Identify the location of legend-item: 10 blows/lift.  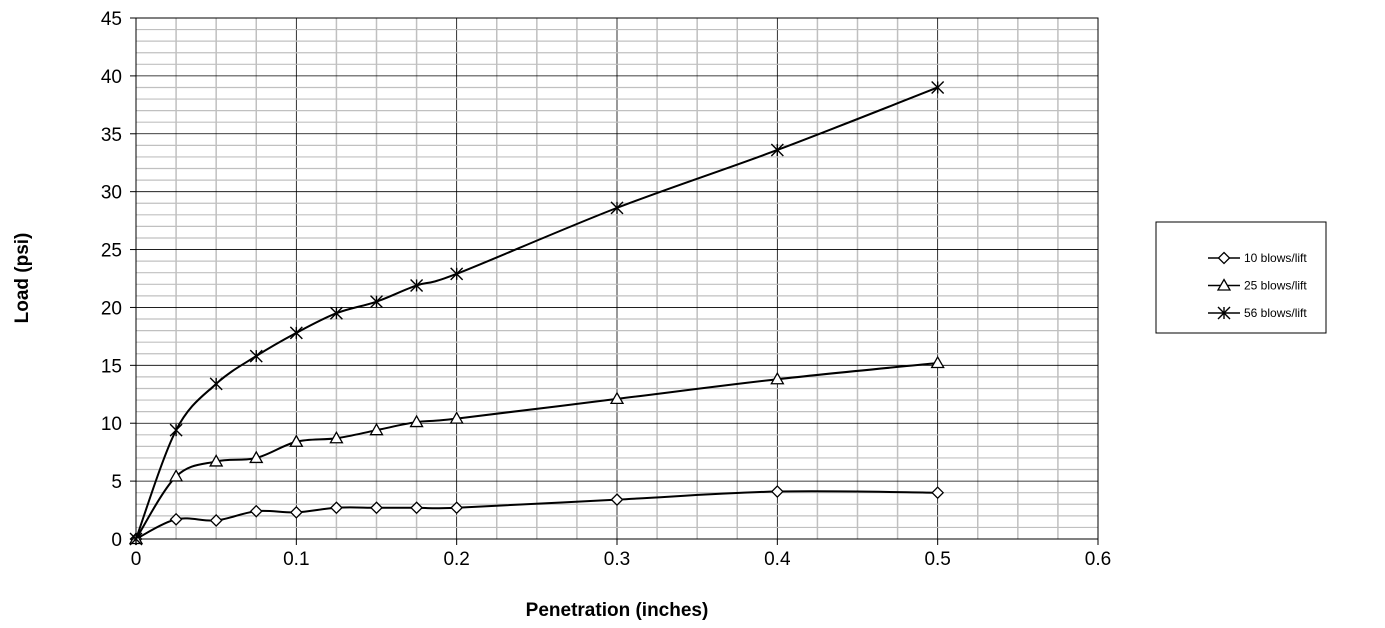
(1257, 258).